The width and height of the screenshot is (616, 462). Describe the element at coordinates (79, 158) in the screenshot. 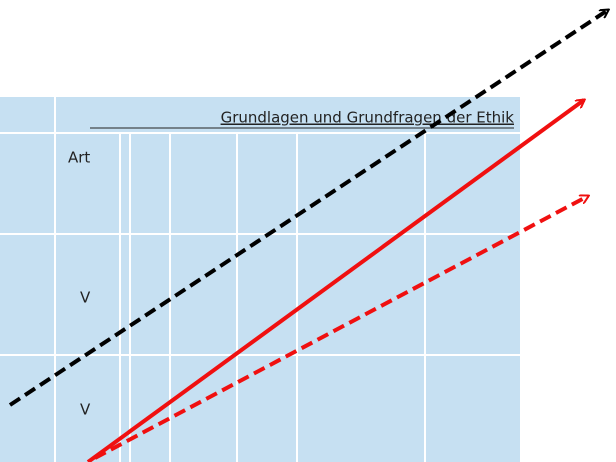

I see `cell-text: Art` at that location.